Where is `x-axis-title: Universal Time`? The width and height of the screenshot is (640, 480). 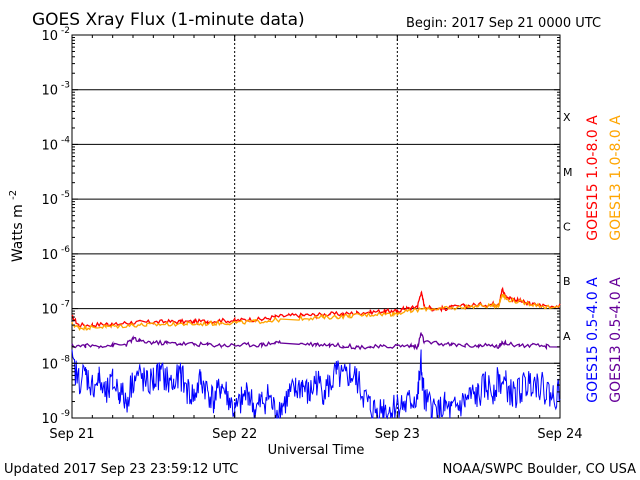 x-axis-title: Universal Time is located at coordinates (316, 450).